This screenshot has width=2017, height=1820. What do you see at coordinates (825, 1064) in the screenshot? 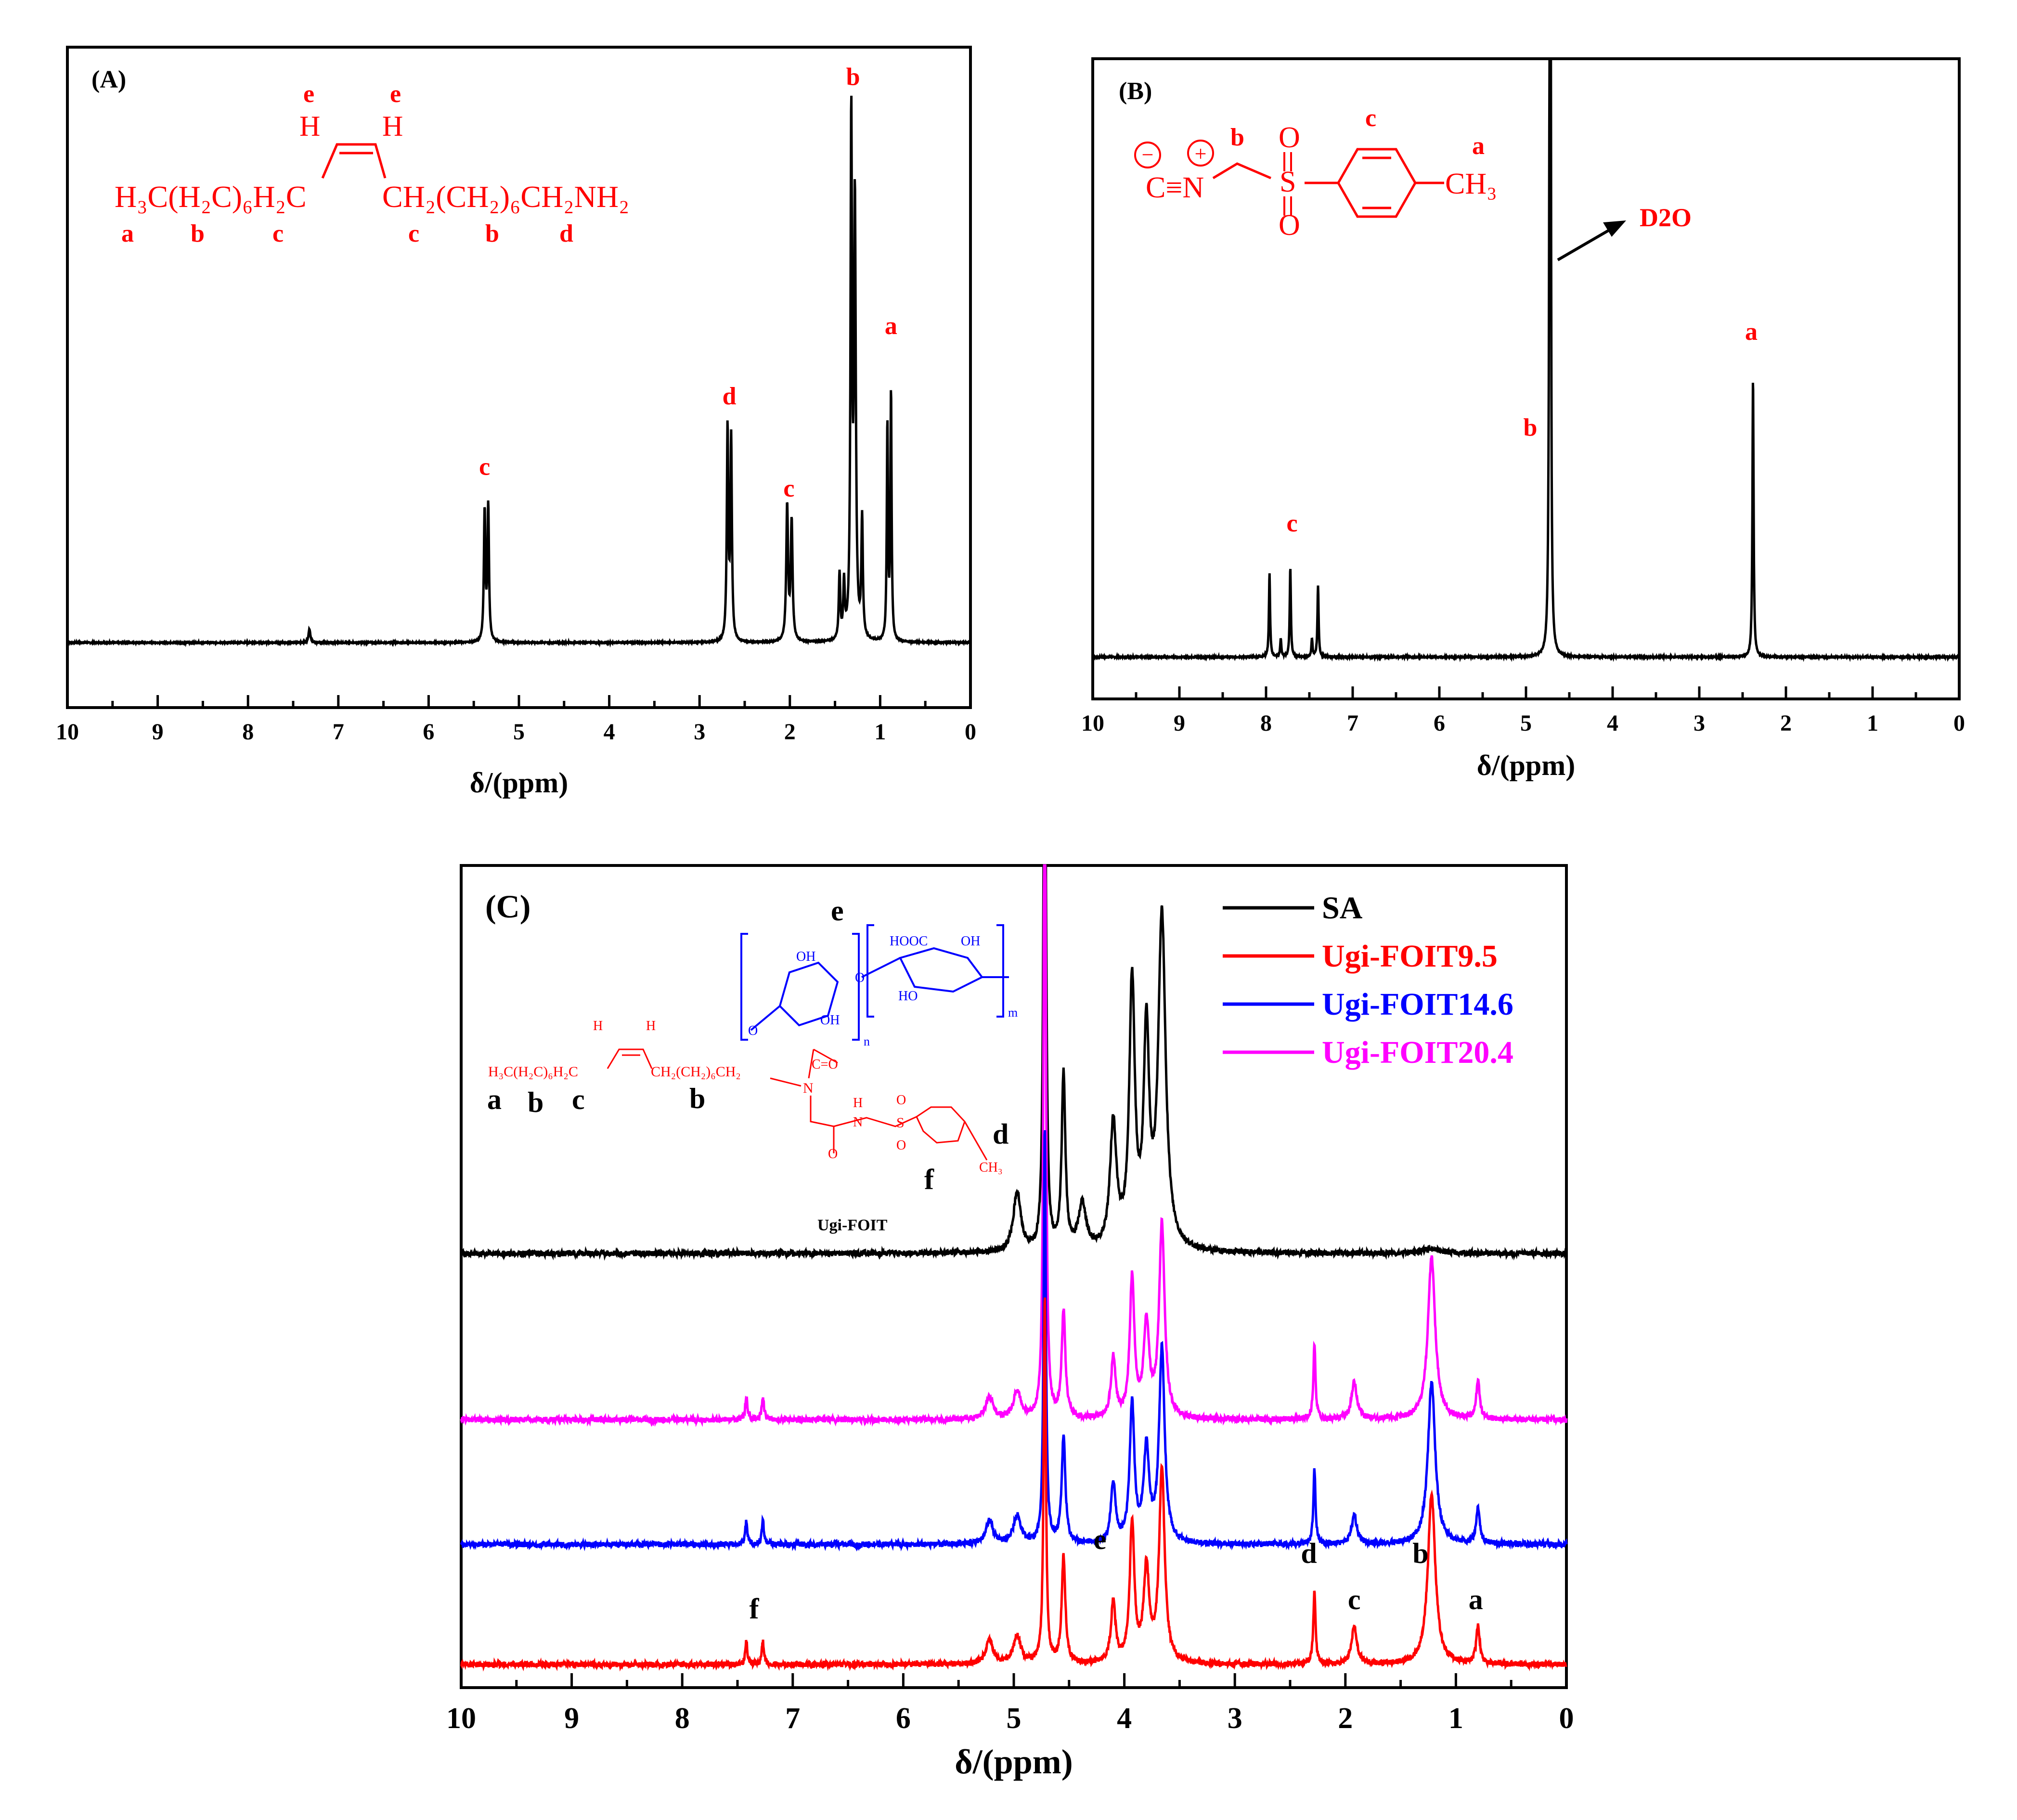
I see `structure-c-c-eq-o: C=O` at bounding box center [825, 1064].